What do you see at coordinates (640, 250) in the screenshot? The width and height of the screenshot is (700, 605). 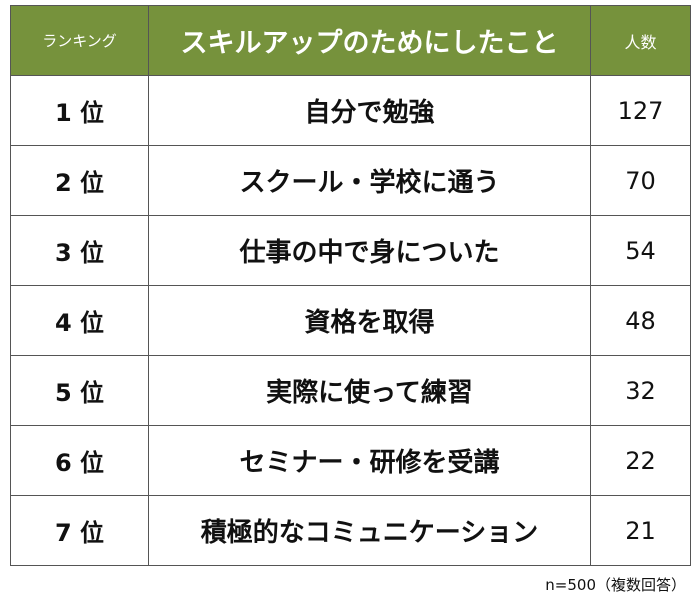 I see `count-cell: 54` at bounding box center [640, 250].